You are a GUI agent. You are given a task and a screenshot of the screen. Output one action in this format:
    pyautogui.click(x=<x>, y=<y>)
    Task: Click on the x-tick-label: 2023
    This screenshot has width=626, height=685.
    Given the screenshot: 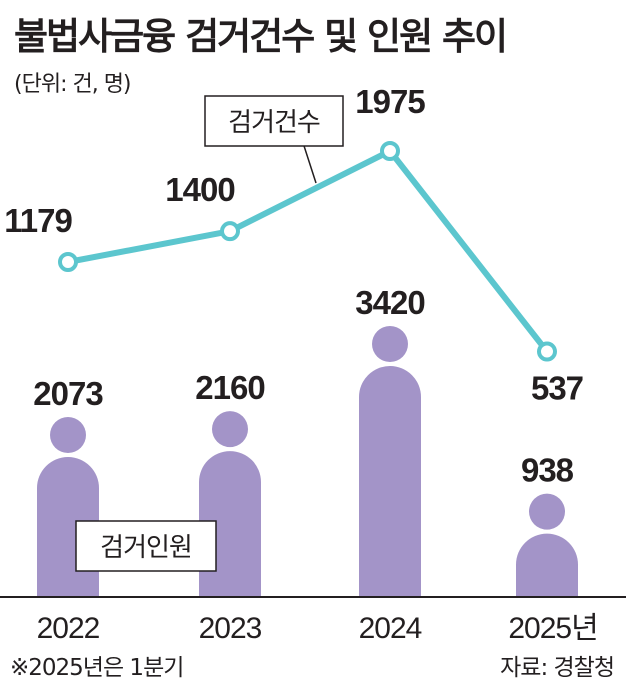 What is the action you would take?
    pyautogui.click(x=230, y=628)
    